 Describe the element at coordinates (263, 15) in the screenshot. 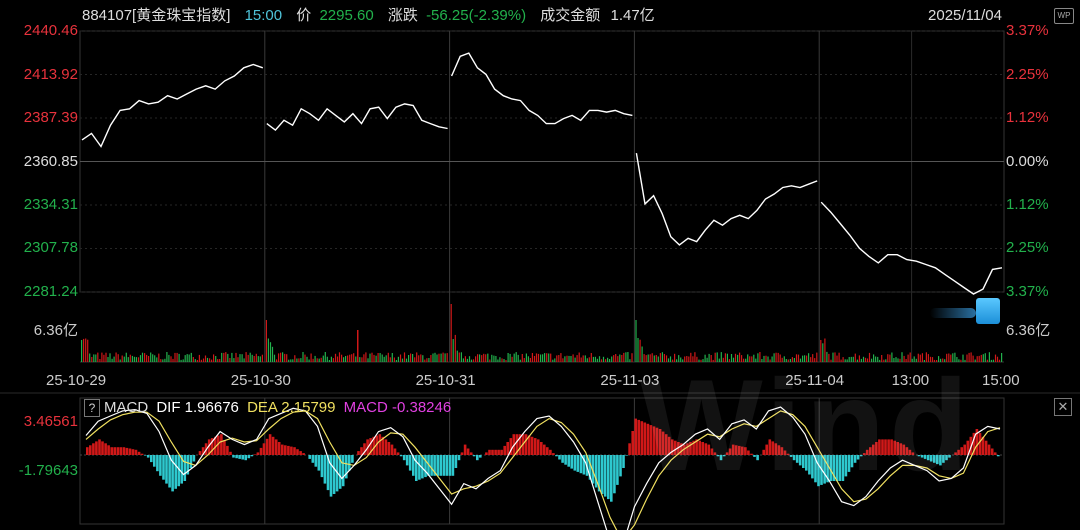

I see `time-value: 15:00` at that location.